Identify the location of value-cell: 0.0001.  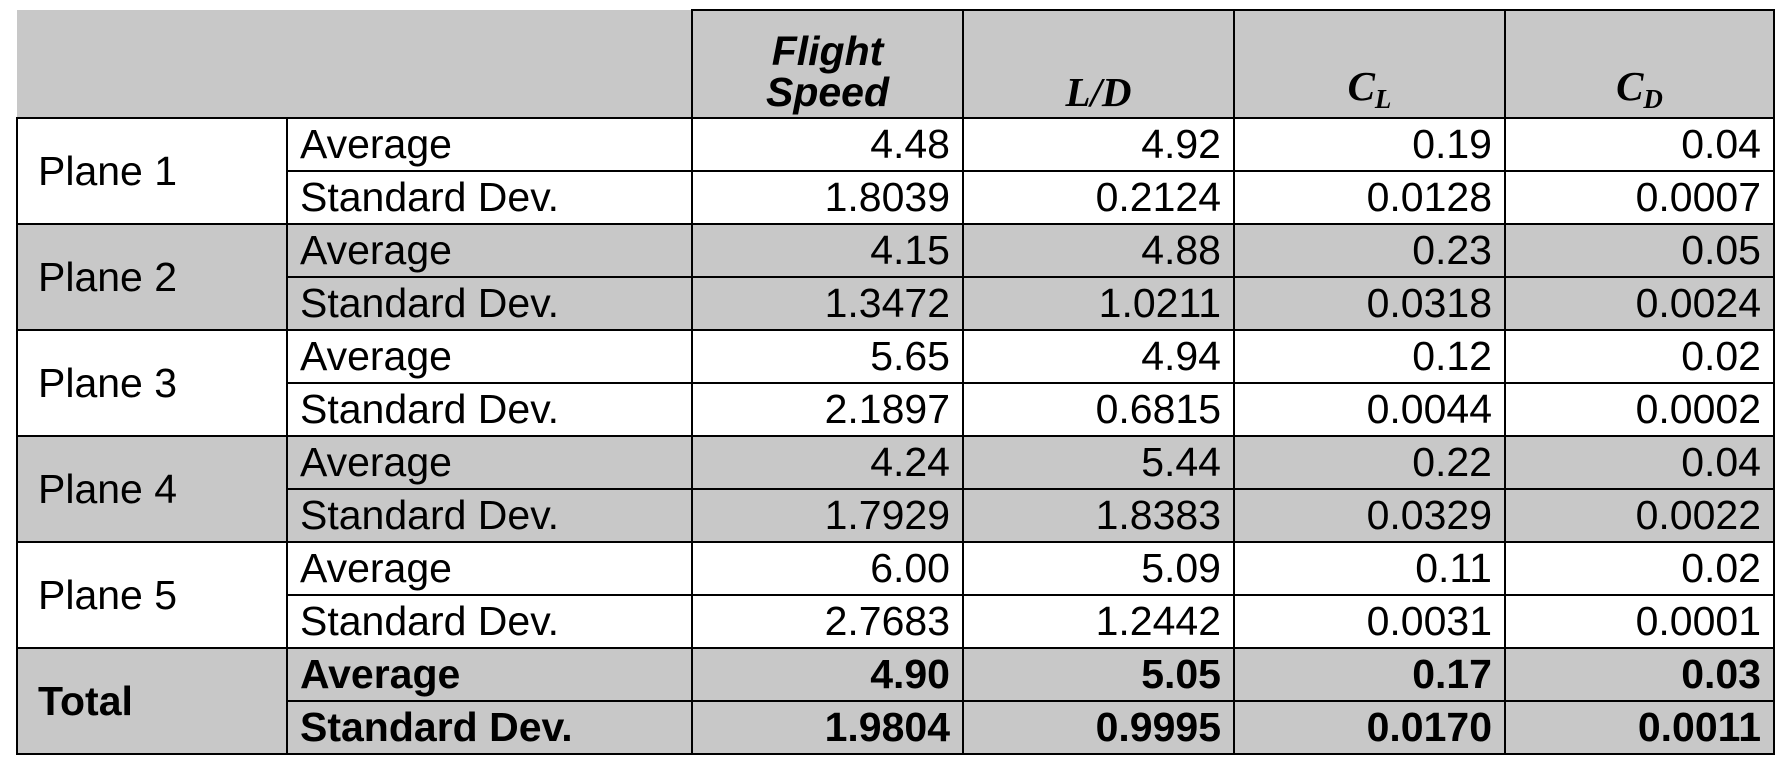
(1639, 621).